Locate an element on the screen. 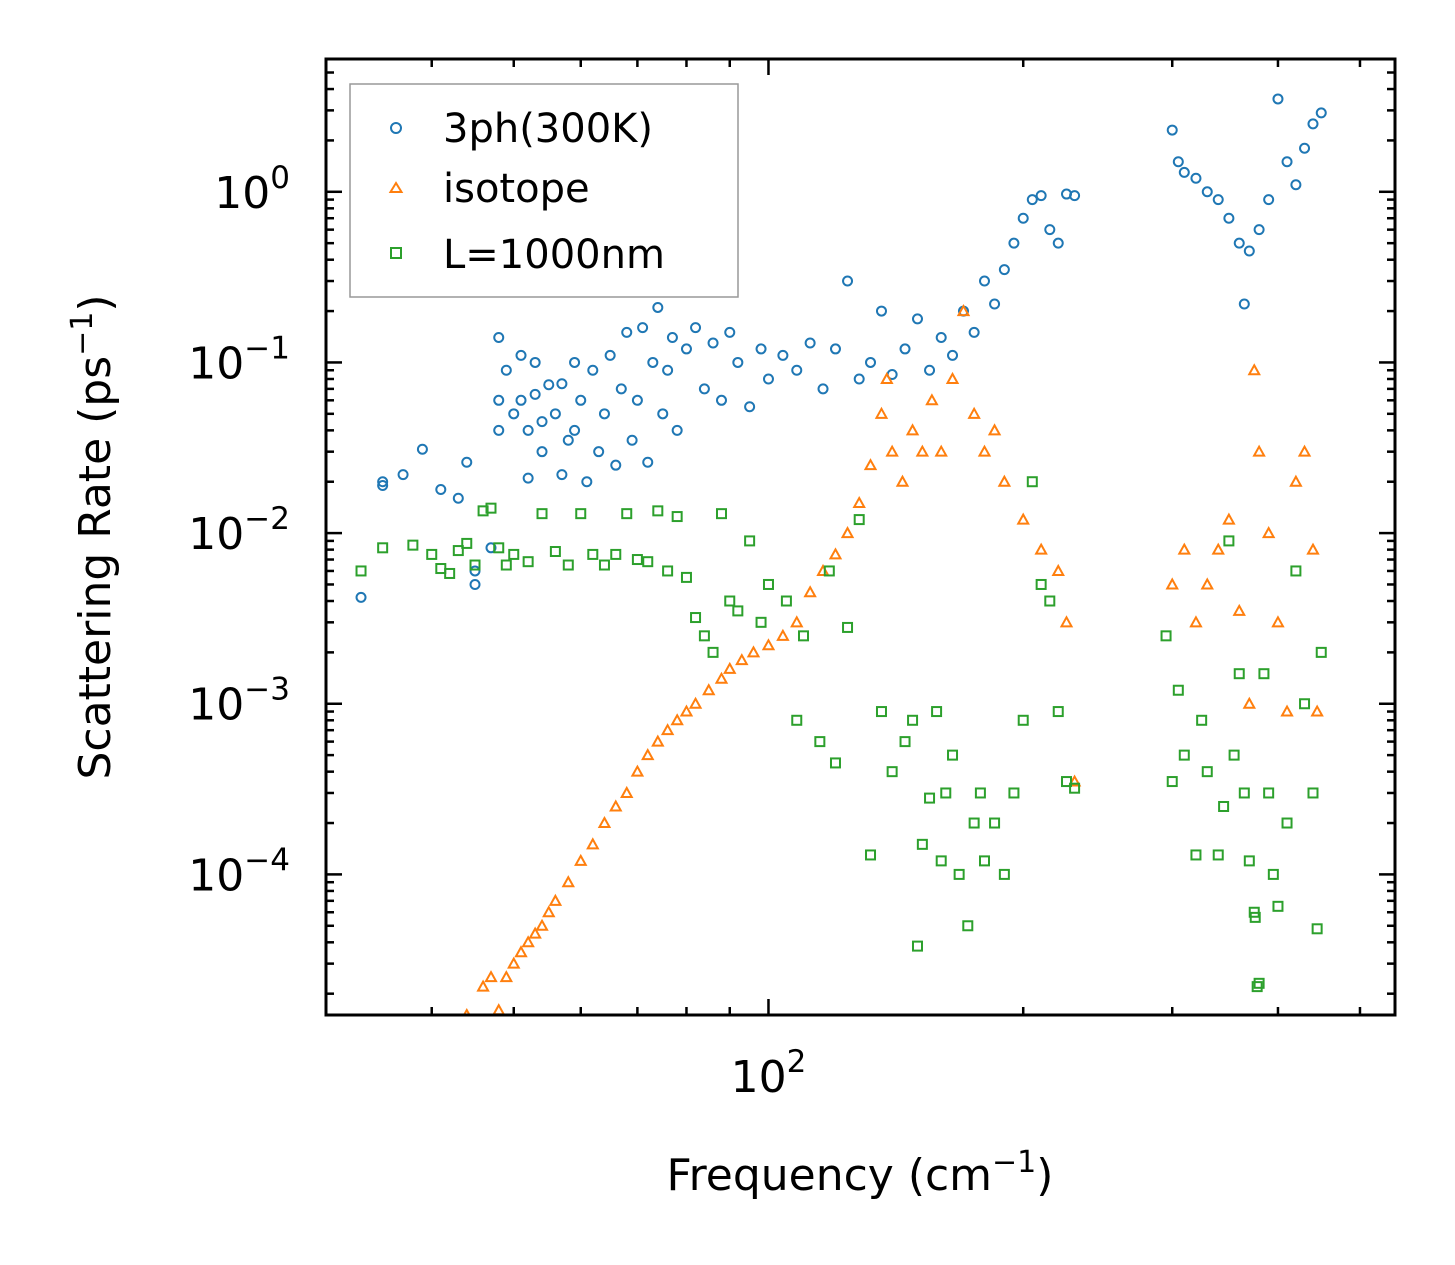 The width and height of the screenshot is (1455, 1265). legend-box is located at coordinates (544, 190).